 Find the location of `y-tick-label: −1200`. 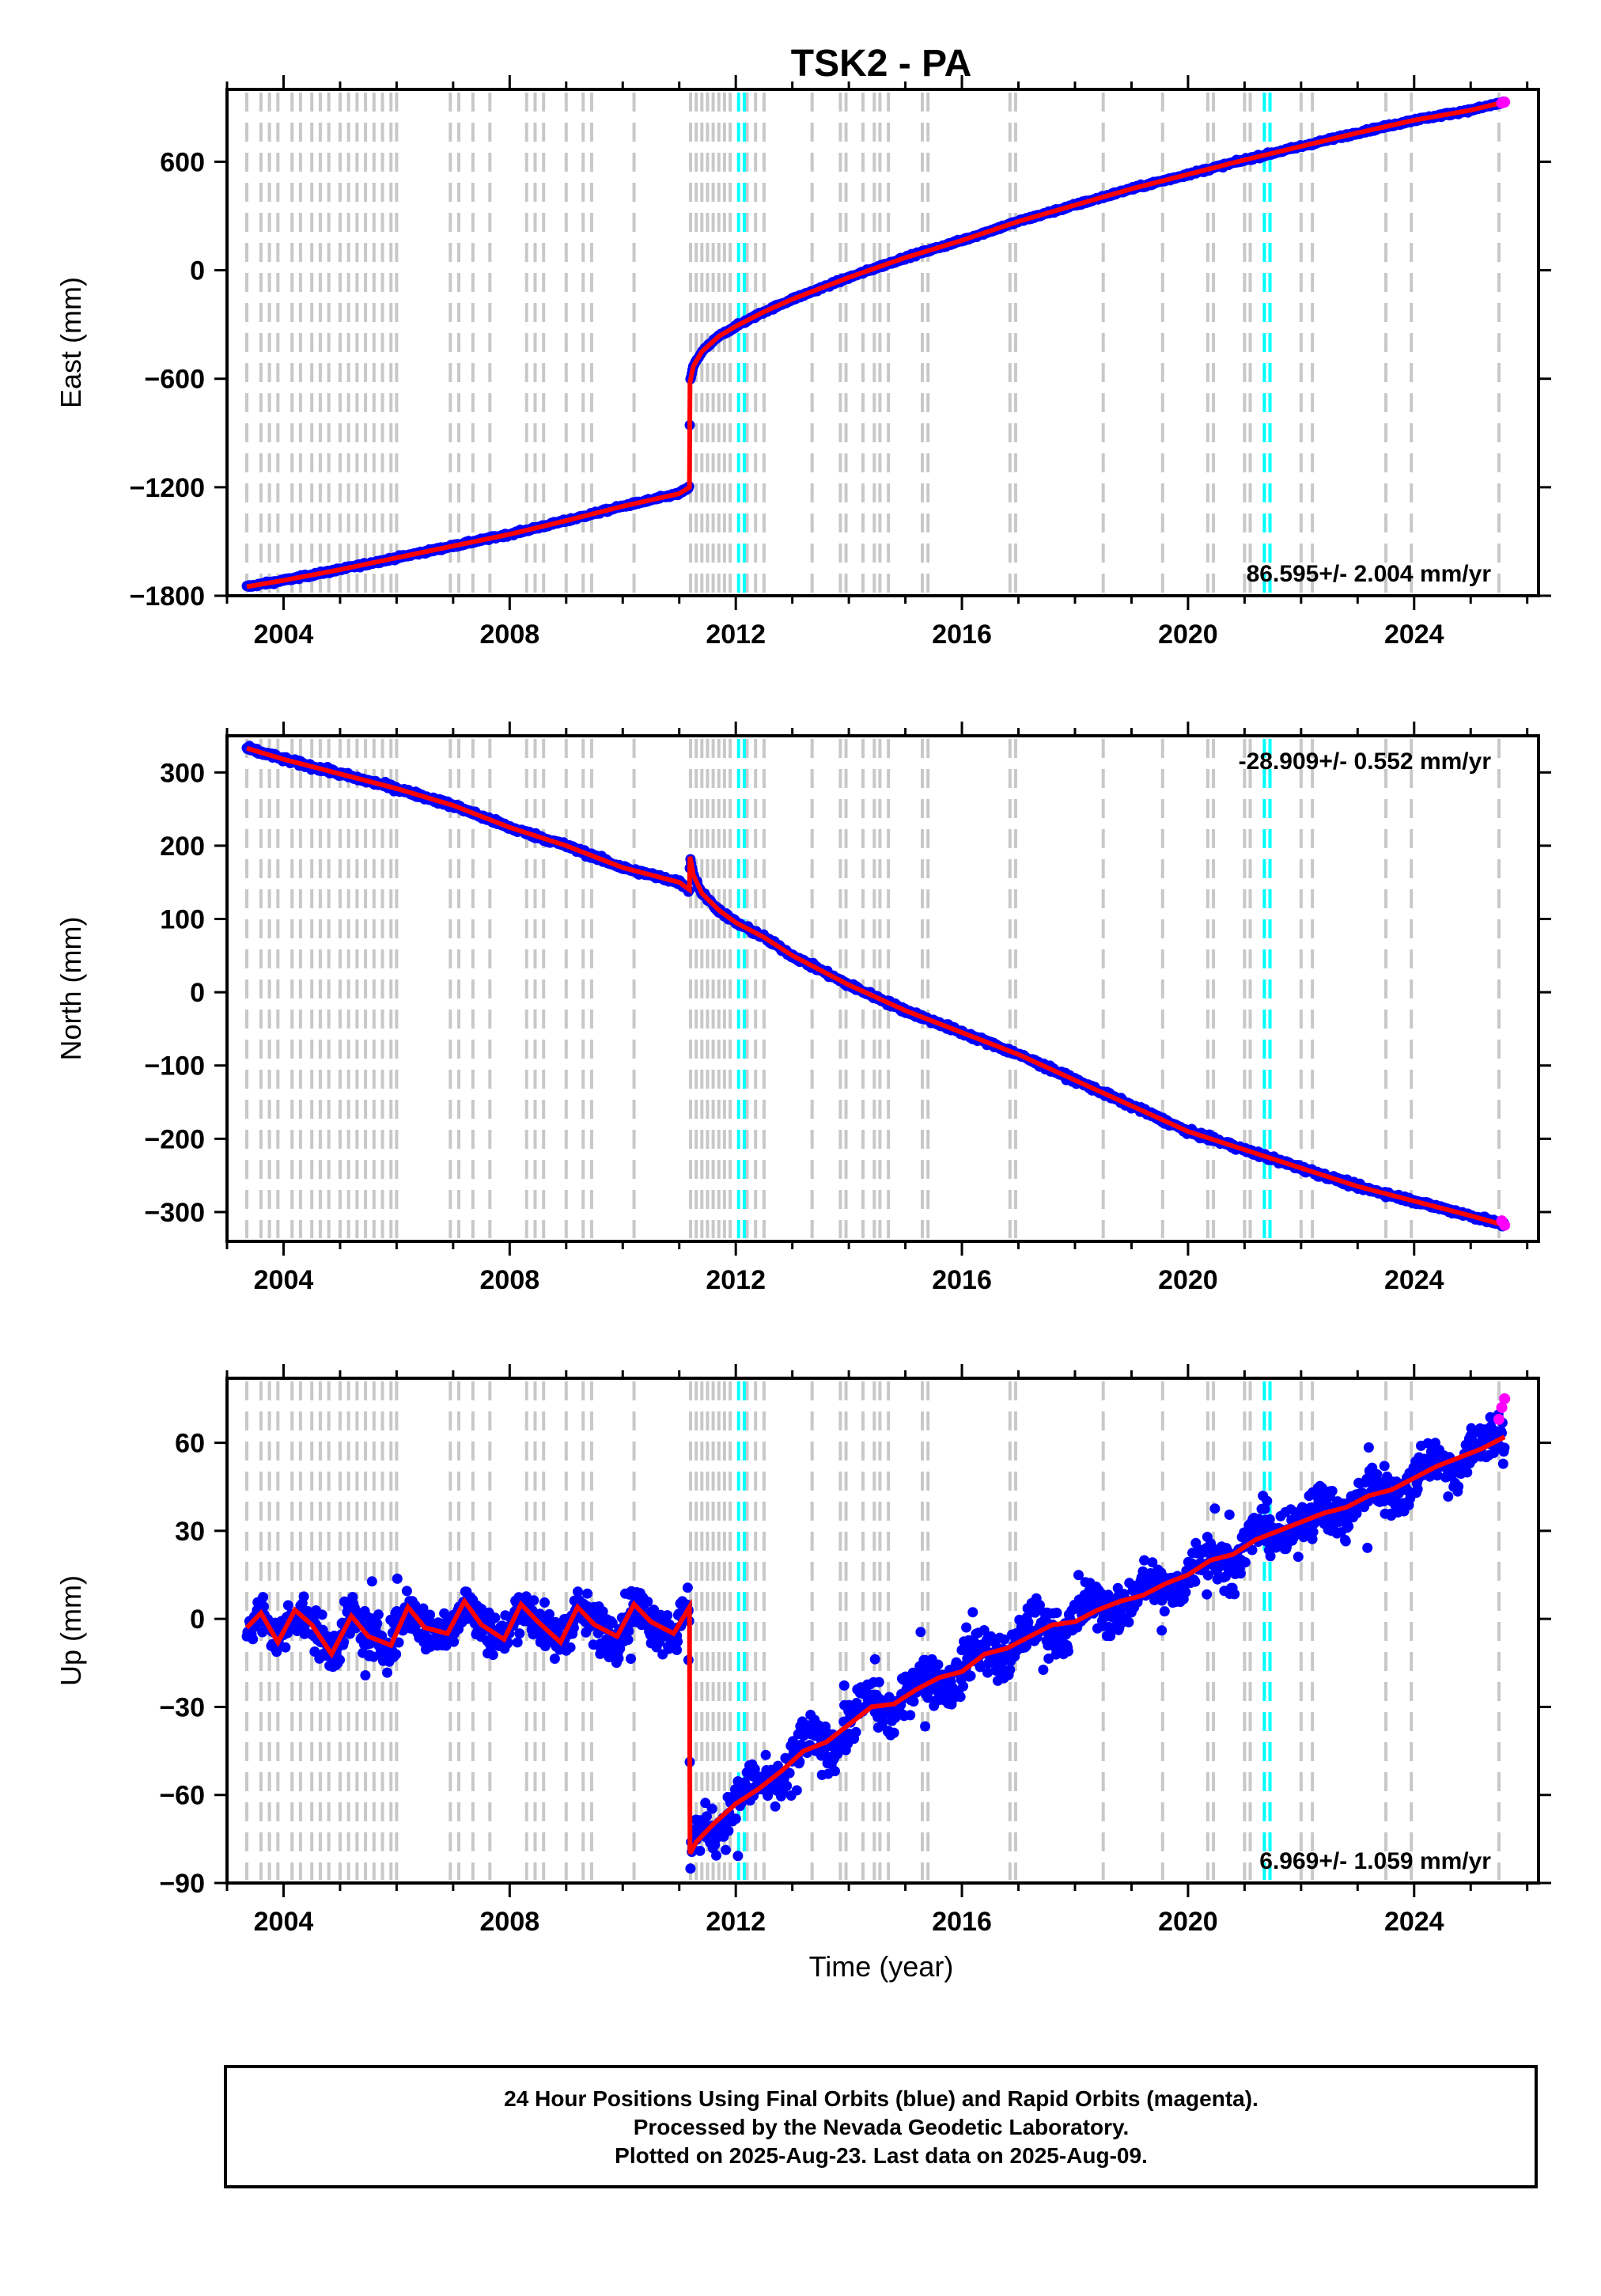

y-tick-label: −1200 is located at coordinates (168, 488).